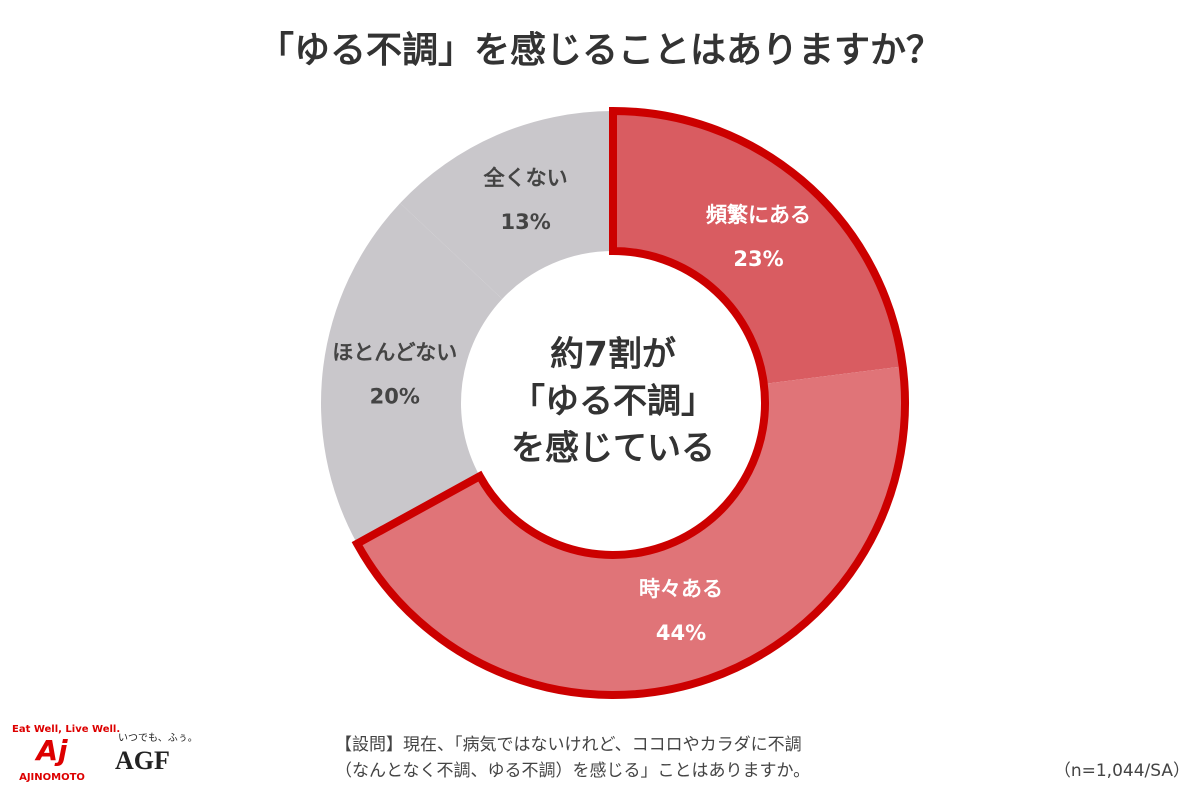  Describe the element at coordinates (525, 222) in the screenshot. I see `value-label: 13%` at that location.